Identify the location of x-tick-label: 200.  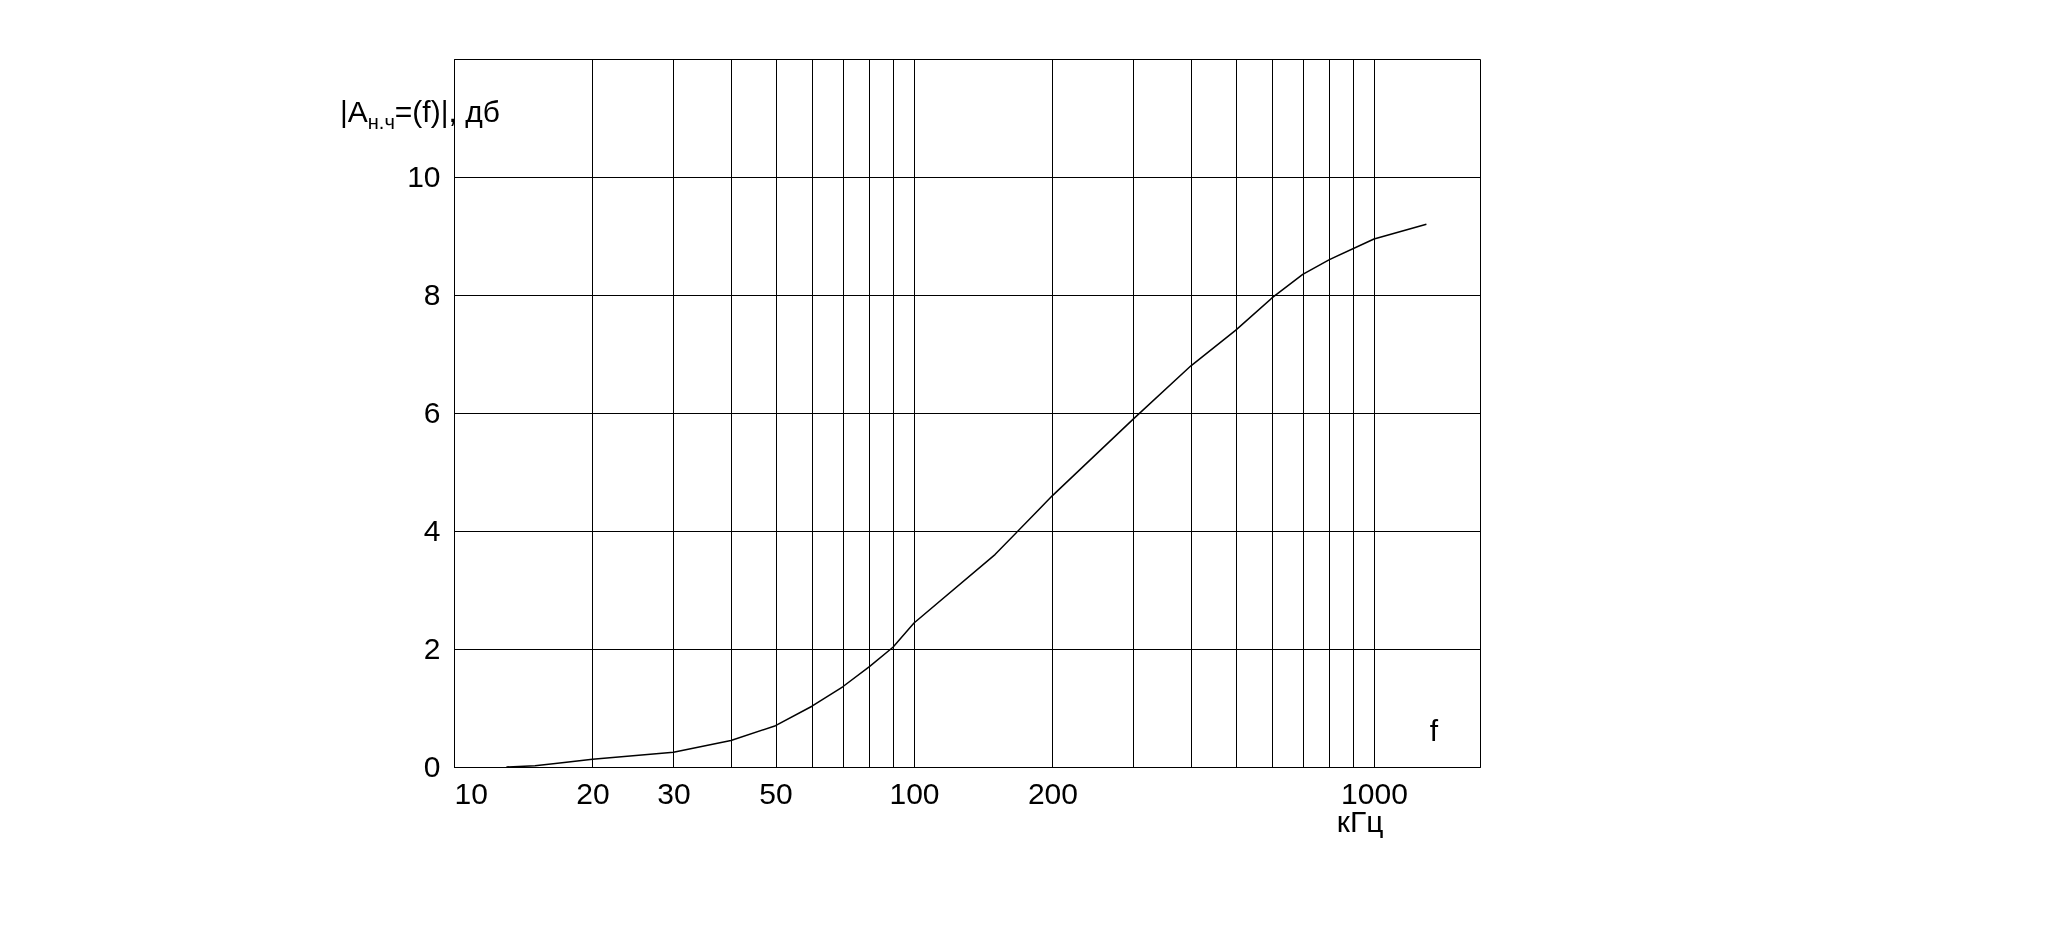
(1052, 793).